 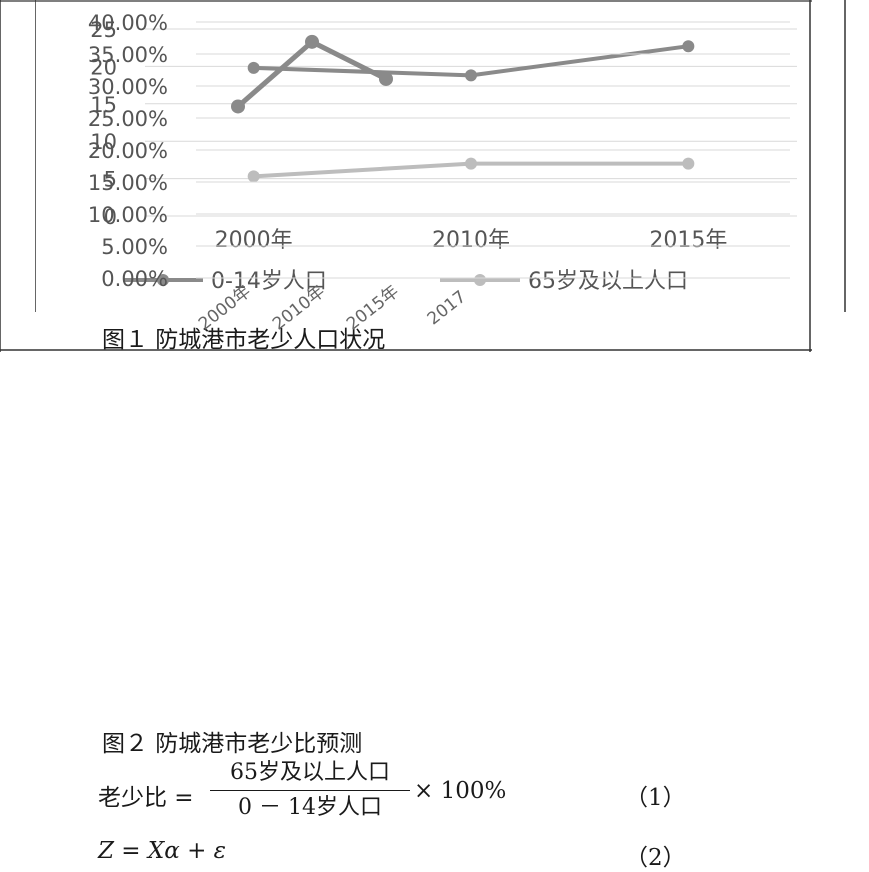 I want to click on y-tick-label: 20, so click(x=103, y=67).